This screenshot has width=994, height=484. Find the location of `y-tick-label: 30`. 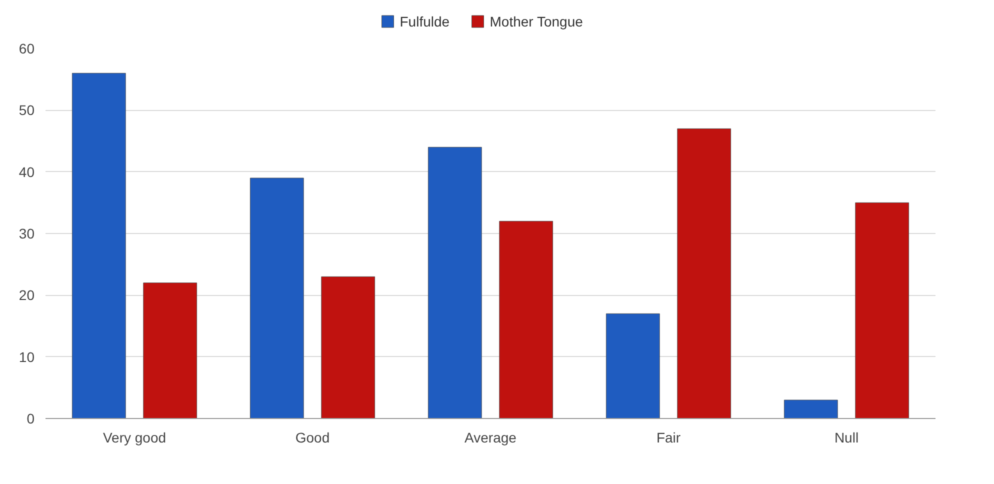

y-tick-label: 30 is located at coordinates (26, 234).